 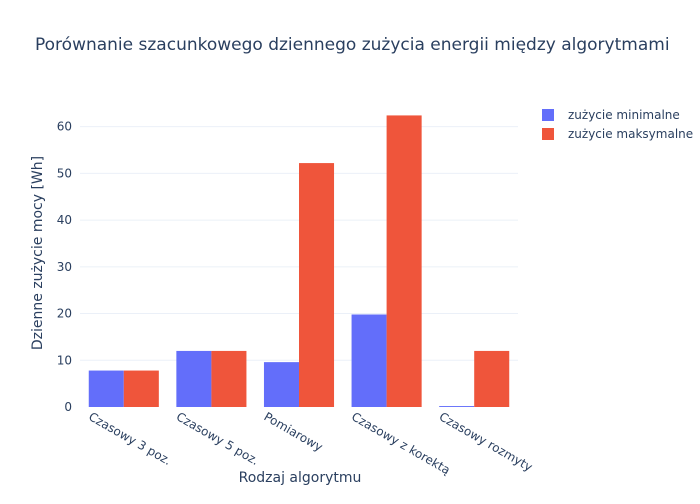 What do you see at coordinates (617, 124) in the screenshot?
I see `legend: zużycie minimalne zużycie maksymalne` at bounding box center [617, 124].